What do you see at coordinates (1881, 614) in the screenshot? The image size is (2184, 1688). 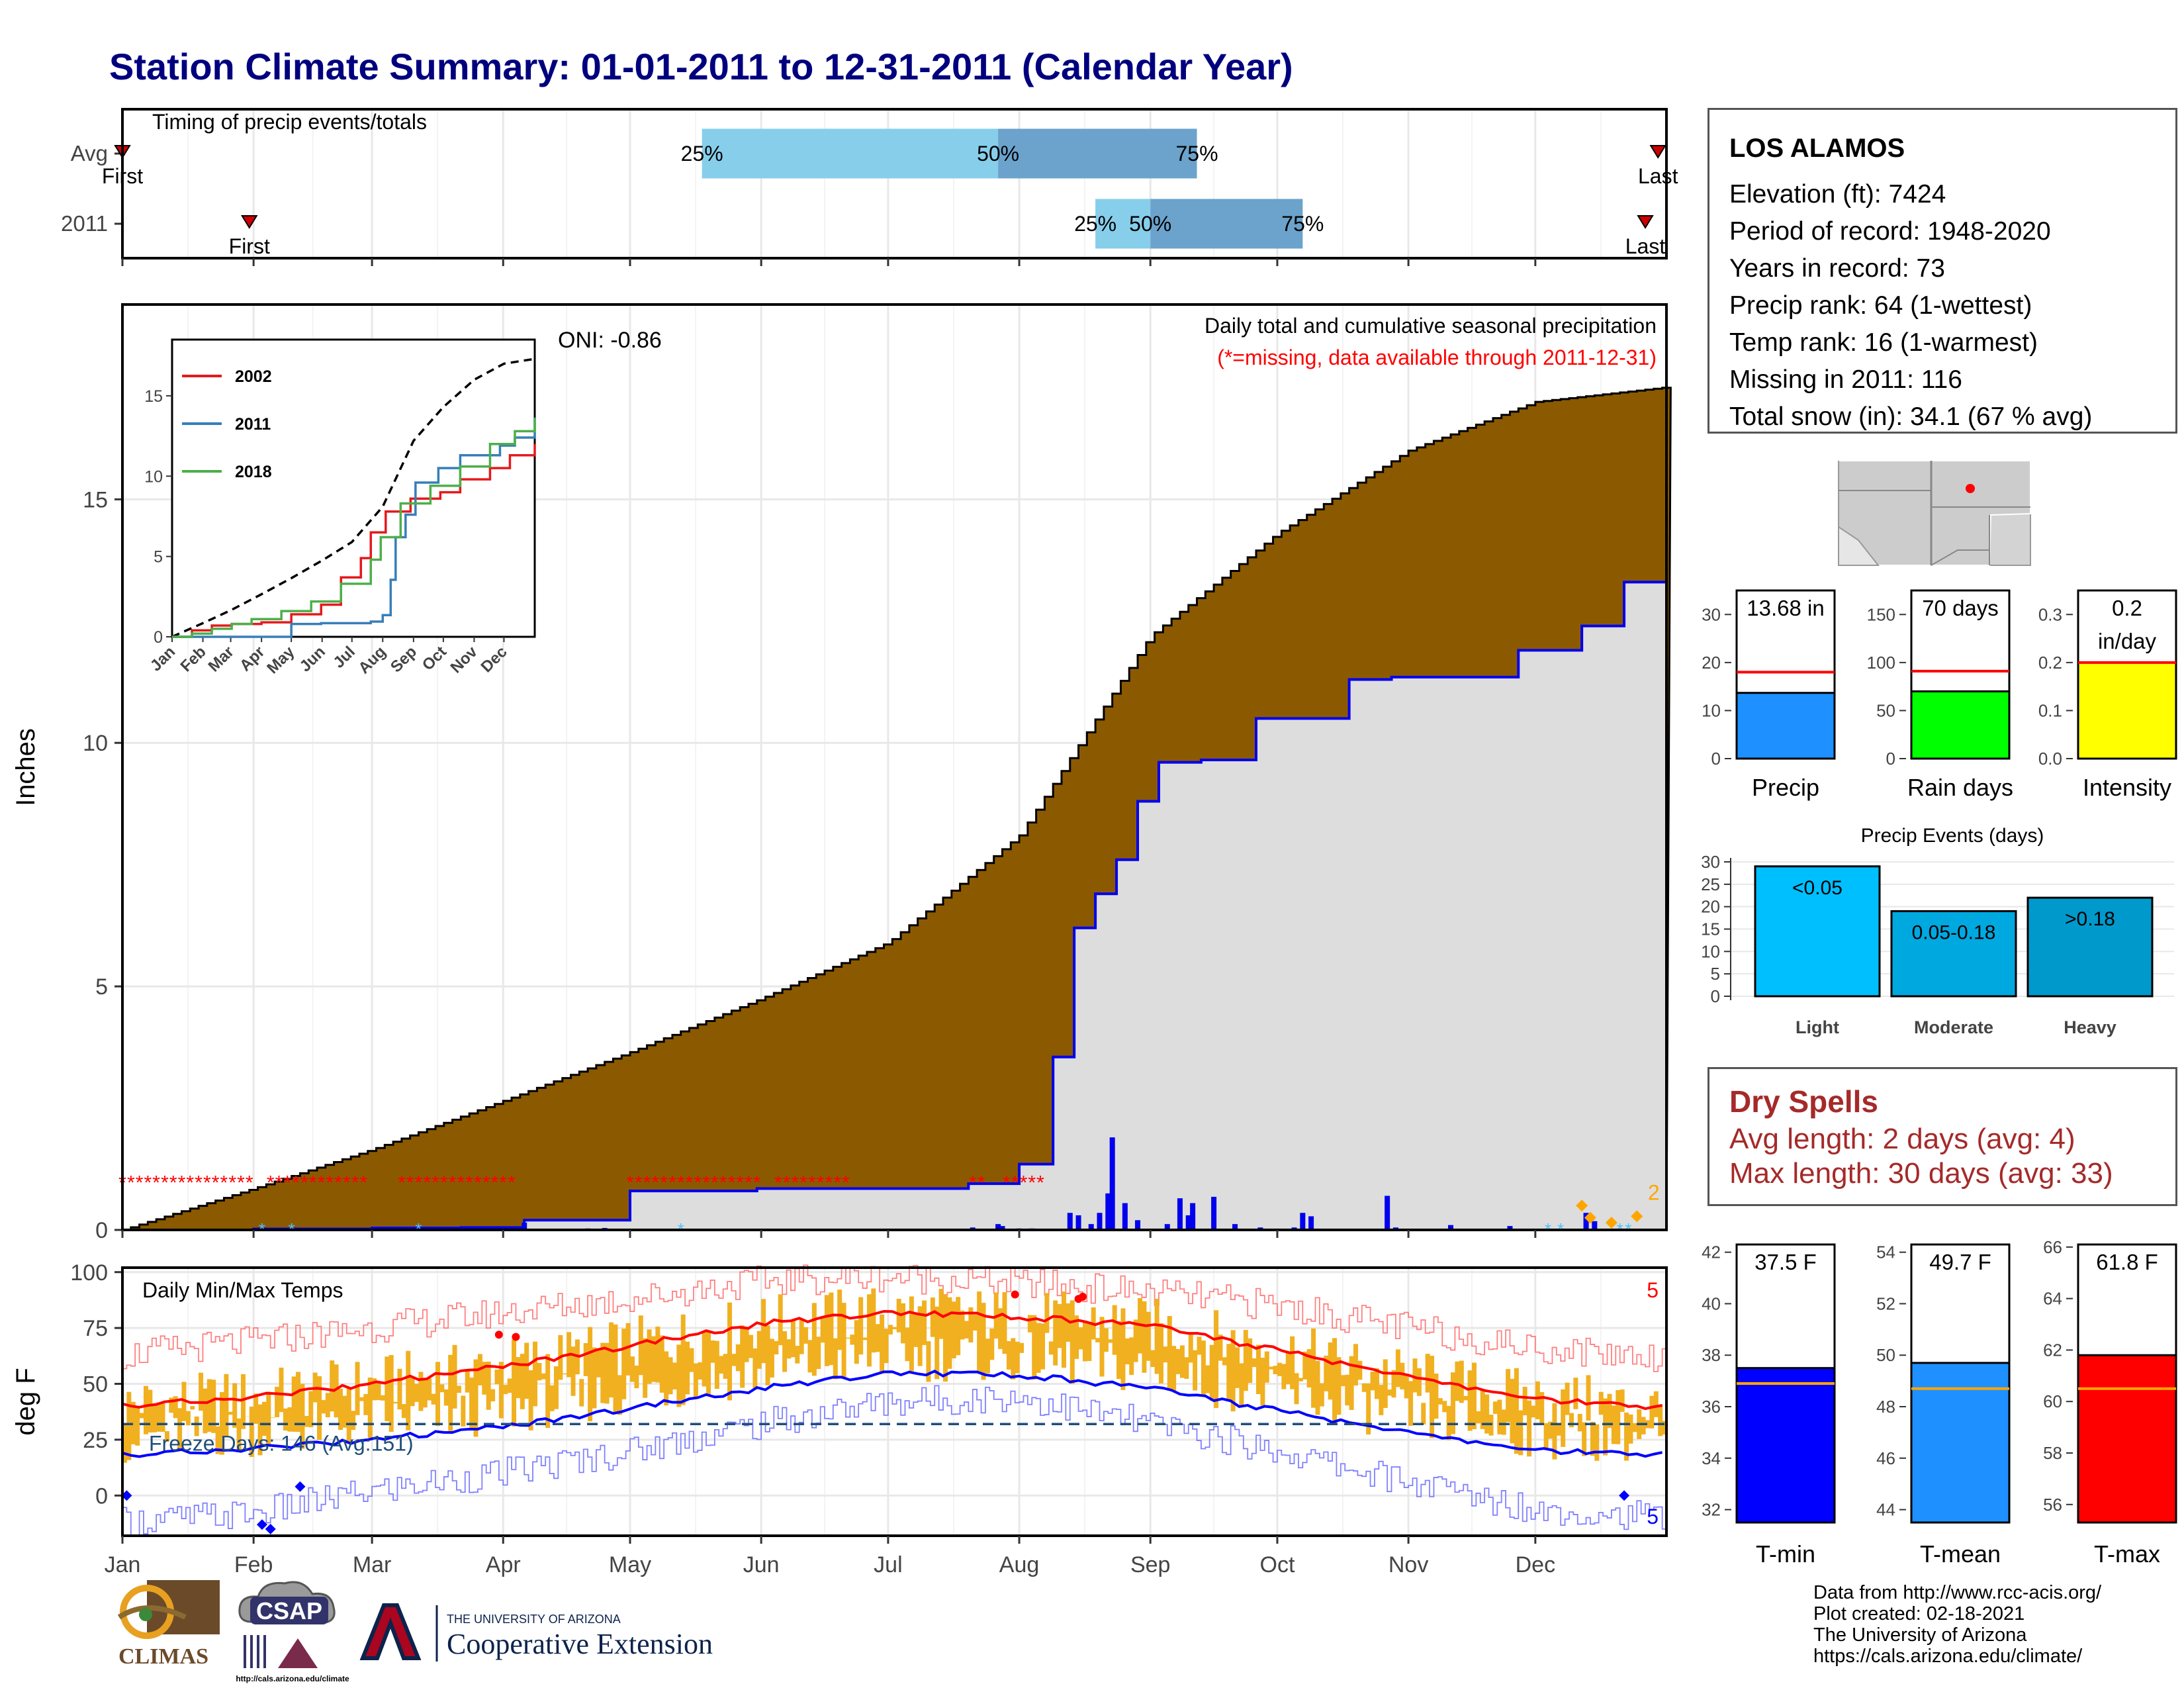 I see `summary-y-tick-label: 150` at bounding box center [1881, 614].